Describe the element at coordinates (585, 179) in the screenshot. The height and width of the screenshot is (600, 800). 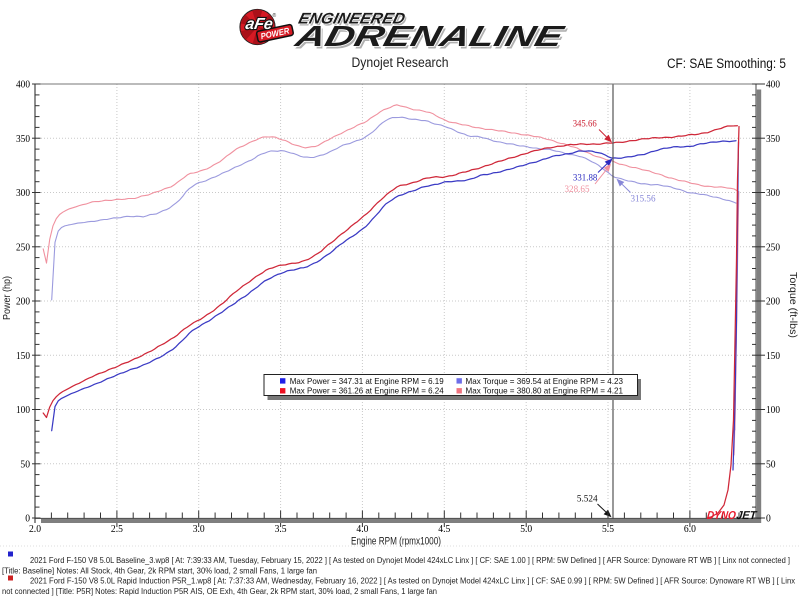
I see `svg-text: 331.88` at that location.